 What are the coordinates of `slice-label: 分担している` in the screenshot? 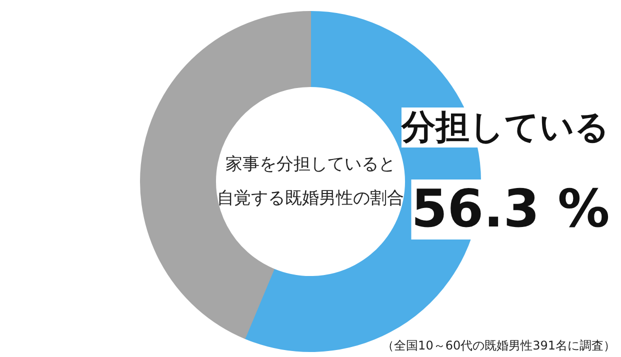 It's located at (505, 128).